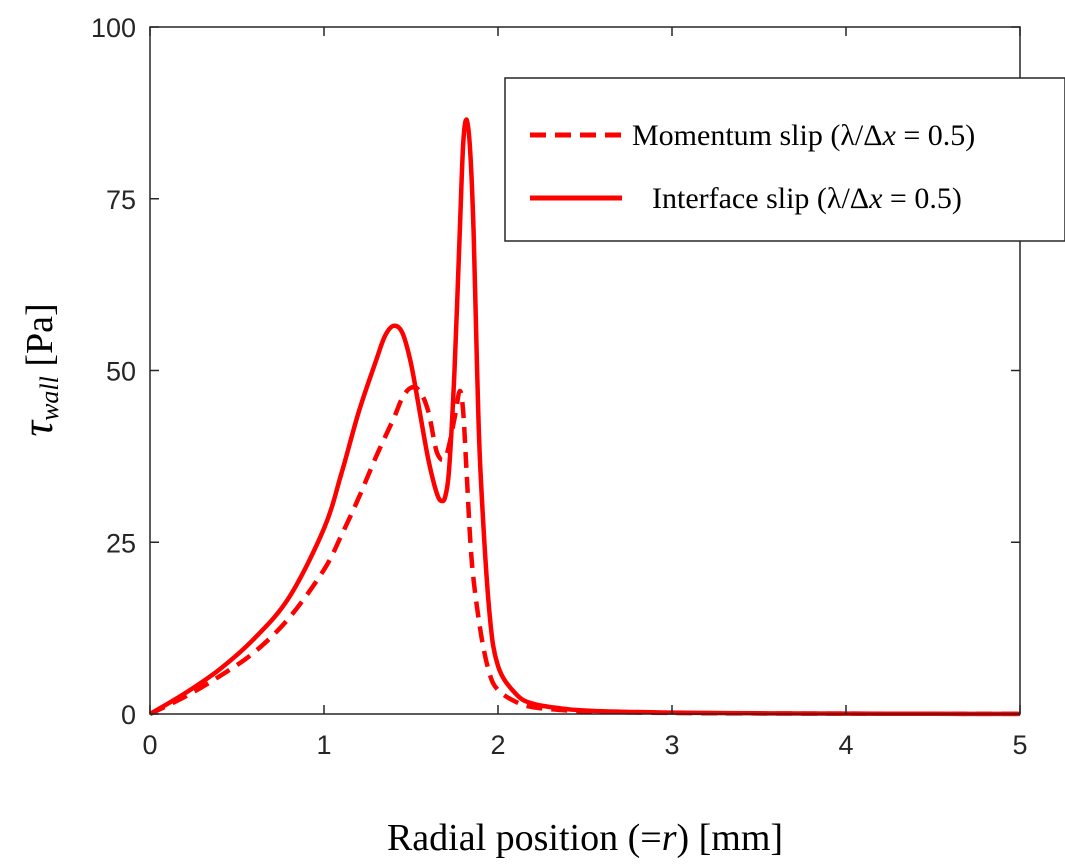  Describe the element at coordinates (323, 745) in the screenshot. I see `x-tick-label: 1` at that location.